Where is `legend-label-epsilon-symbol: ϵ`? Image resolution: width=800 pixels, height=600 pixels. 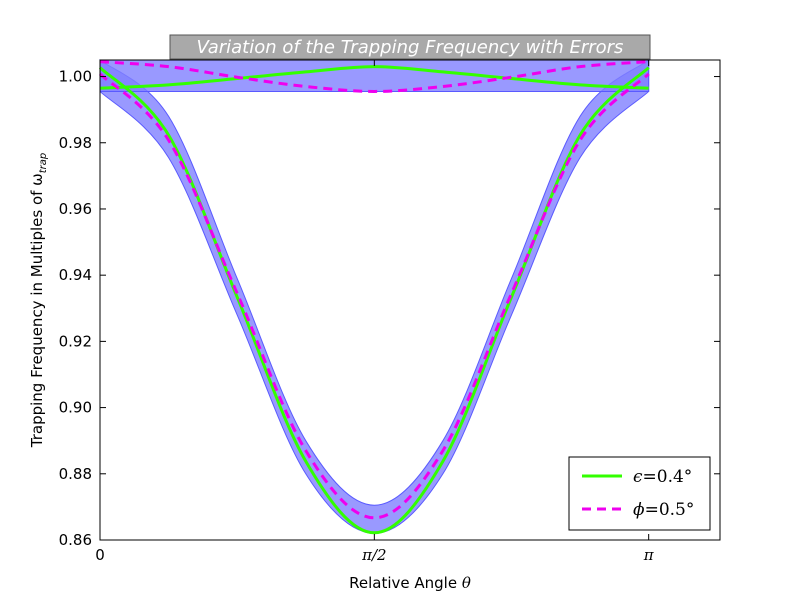 legend-label-epsilon-symbol: ϵ is located at coordinates (638, 477).